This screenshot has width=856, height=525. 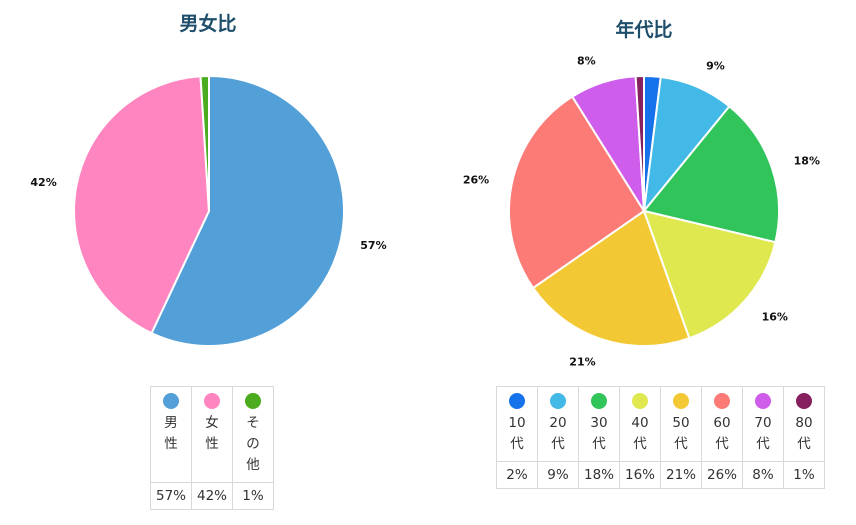 What do you see at coordinates (611, 278) in the screenshot?
I see `age-slice-50s` at bounding box center [611, 278].